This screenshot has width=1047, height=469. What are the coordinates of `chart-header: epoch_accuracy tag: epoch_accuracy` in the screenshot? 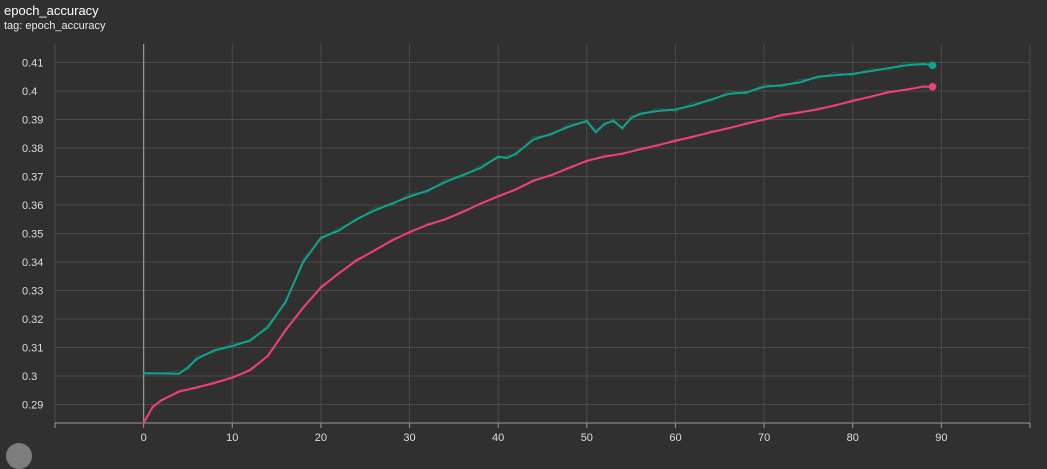 It's located at (55, 18).